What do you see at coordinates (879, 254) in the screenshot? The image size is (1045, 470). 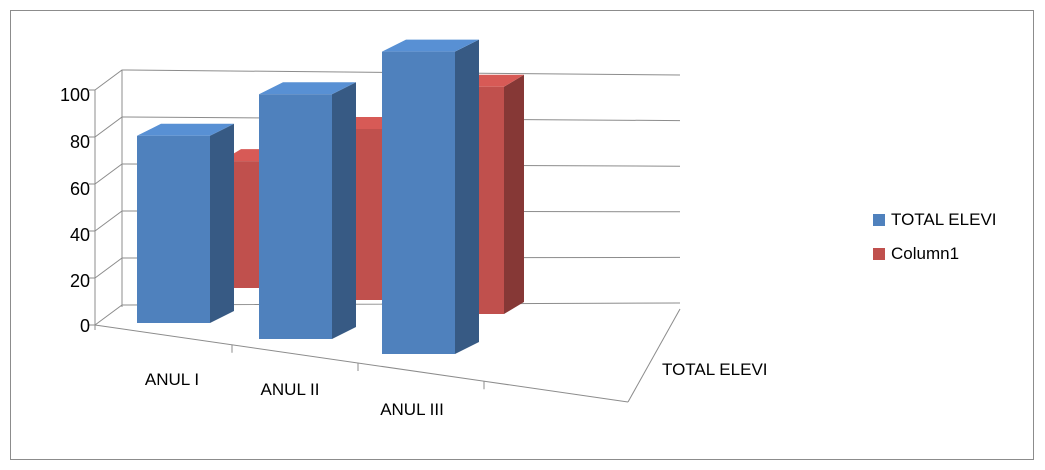 I see `legend-swatch-column1` at bounding box center [879, 254].